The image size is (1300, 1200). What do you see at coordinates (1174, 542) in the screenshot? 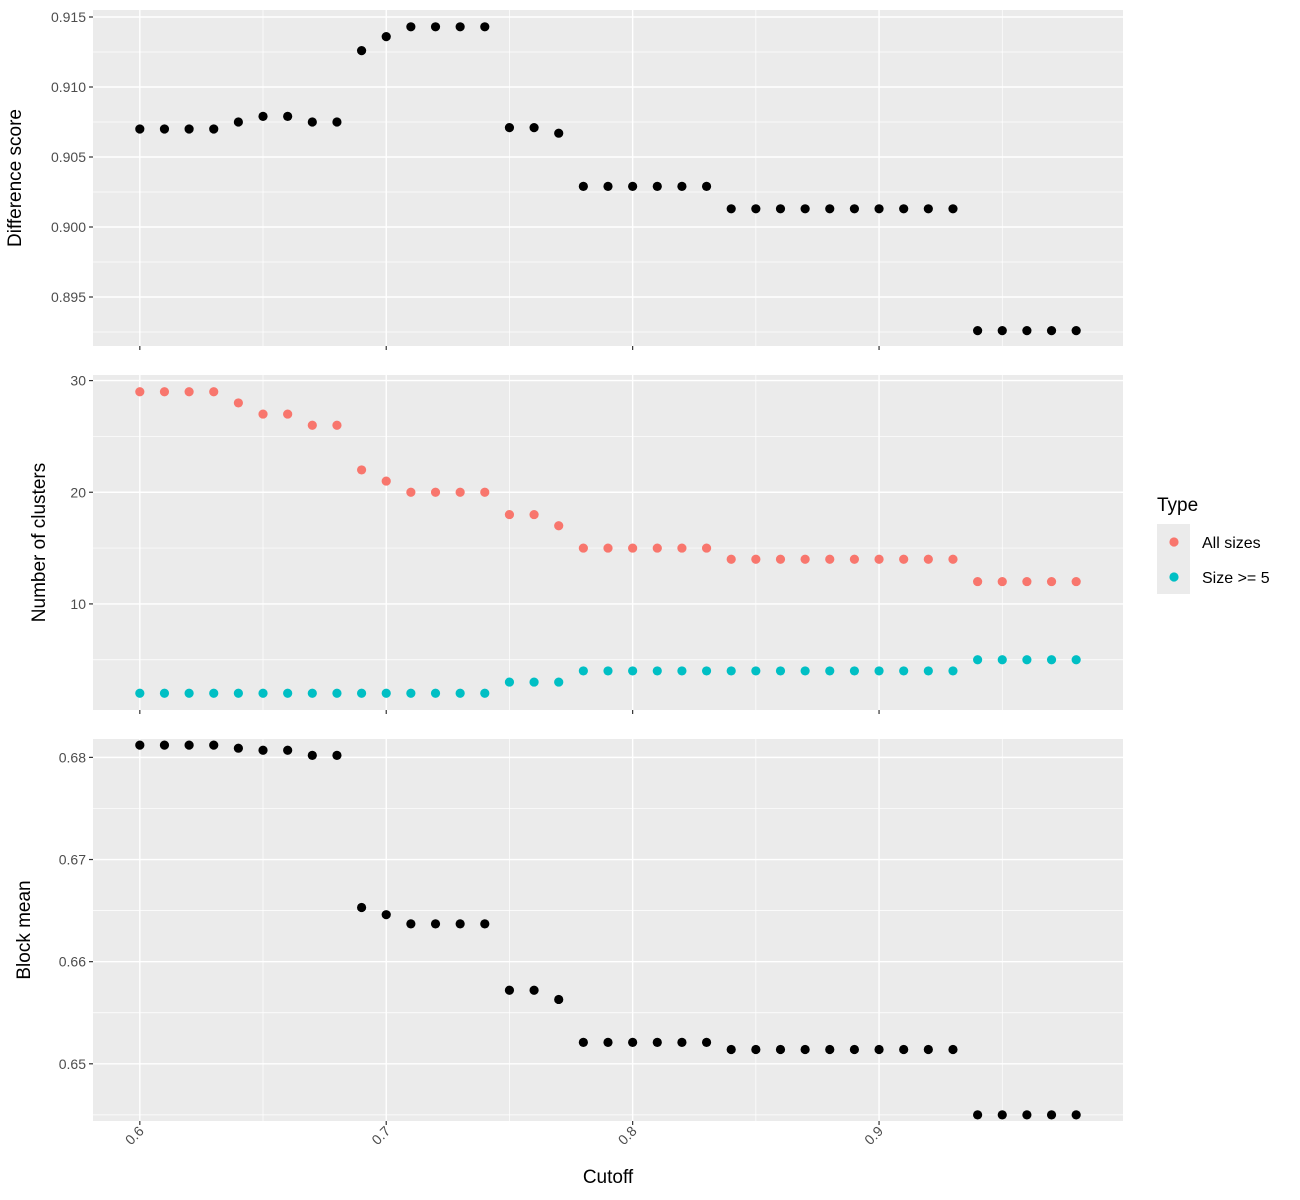
I see `legend-key` at bounding box center [1174, 542].